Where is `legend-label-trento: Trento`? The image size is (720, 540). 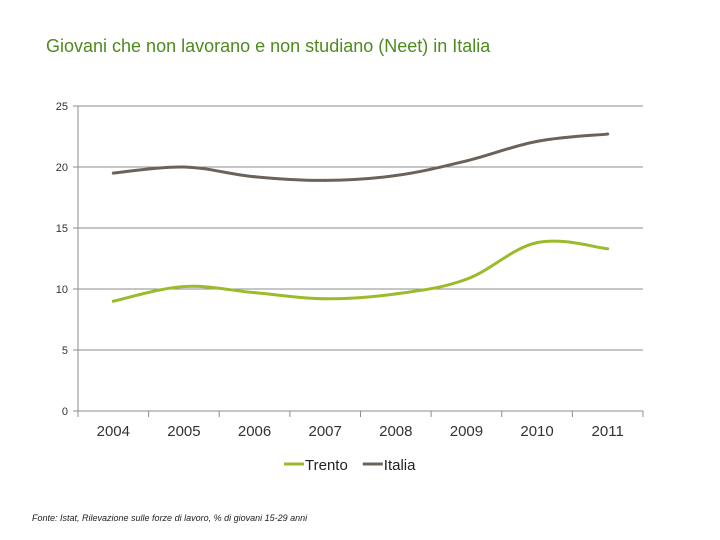 legend-label-trento: Trento is located at coordinates (326, 465).